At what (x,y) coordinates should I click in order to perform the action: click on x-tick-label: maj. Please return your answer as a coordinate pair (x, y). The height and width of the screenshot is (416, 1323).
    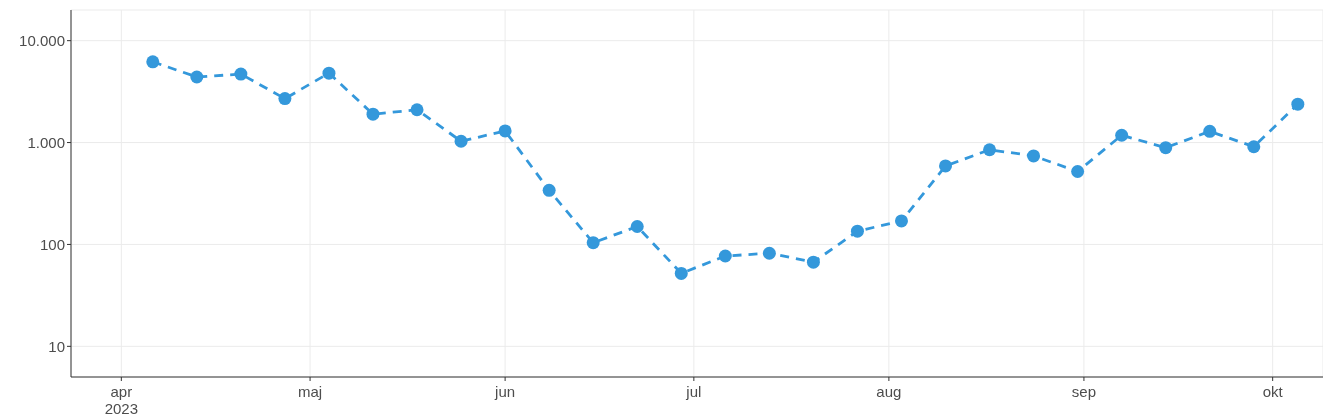
    Looking at the image, I should click on (310, 391).